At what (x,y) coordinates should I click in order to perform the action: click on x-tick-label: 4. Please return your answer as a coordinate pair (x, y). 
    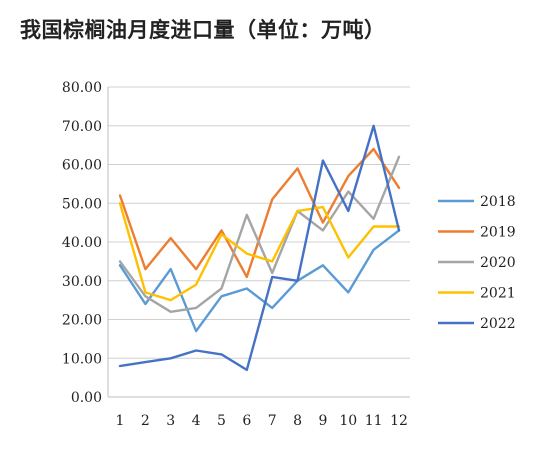
    Looking at the image, I should click on (196, 421).